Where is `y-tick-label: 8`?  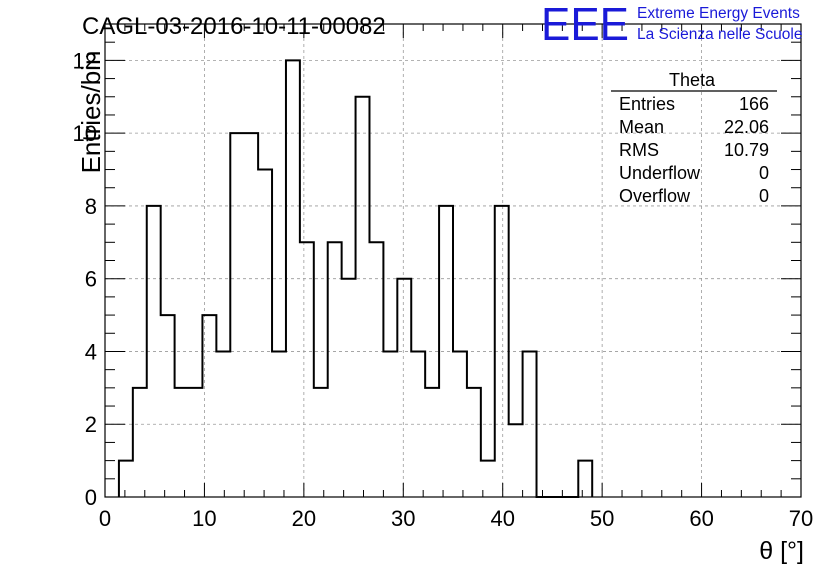 y-tick-label: 8 is located at coordinates (91, 206).